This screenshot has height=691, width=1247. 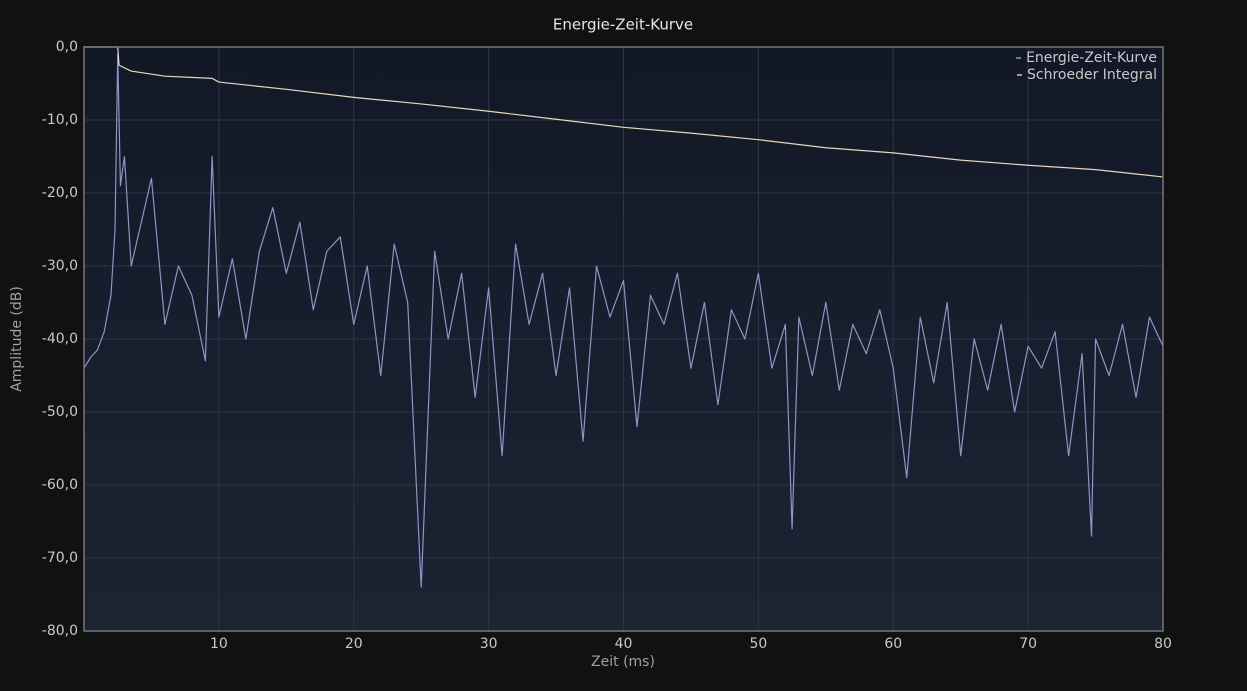 I want to click on x-tick-label: 20, so click(x=354, y=644).